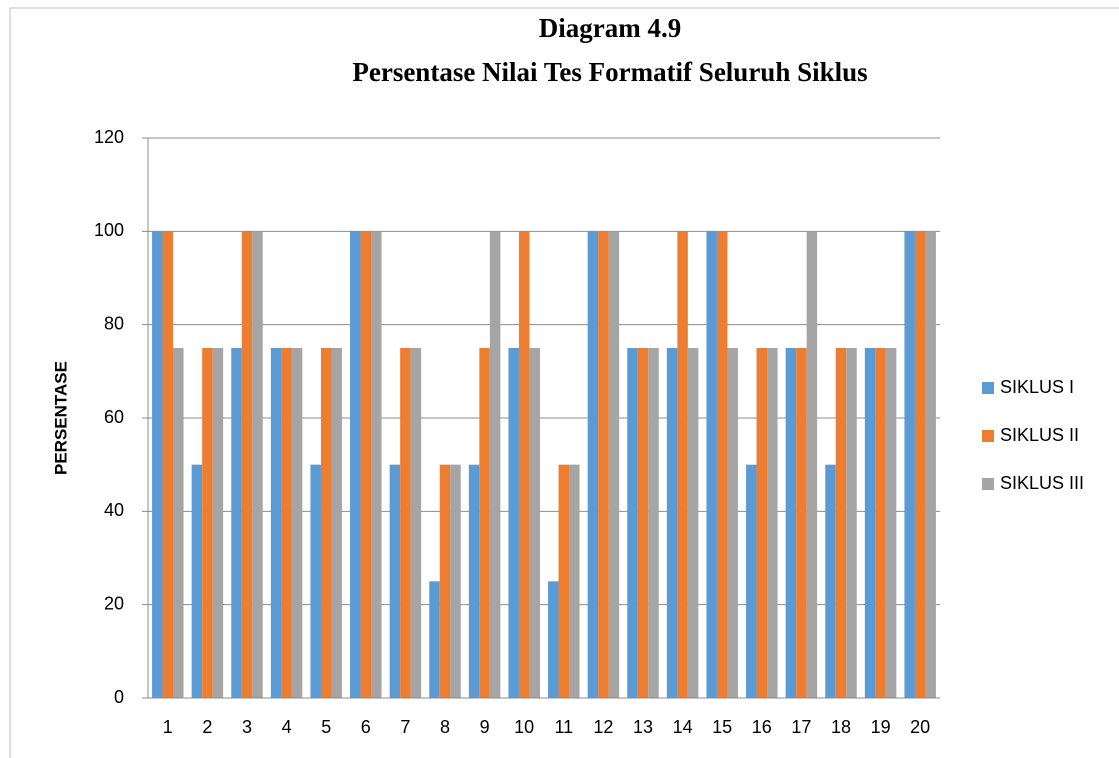  Describe the element at coordinates (326, 727) in the screenshot. I see `x-tick-label: 5` at that location.